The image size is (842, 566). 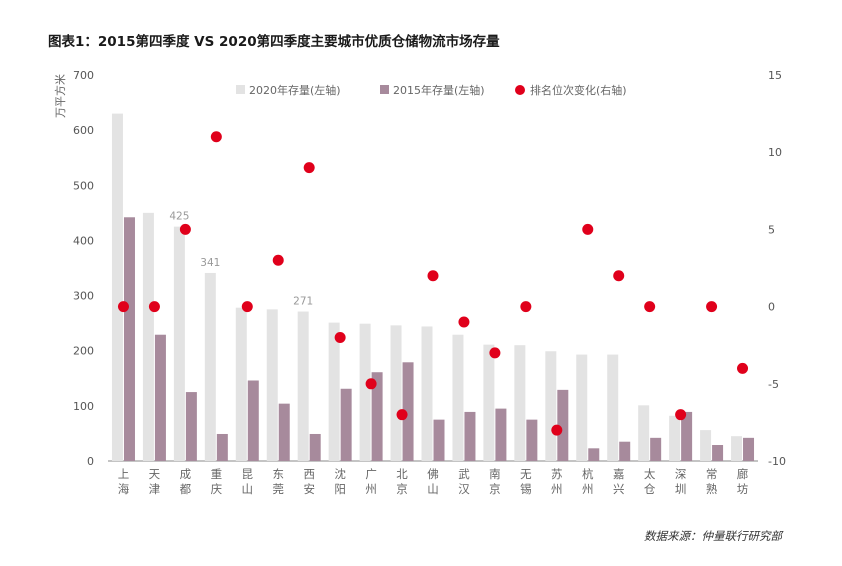 What do you see at coordinates (557, 474) in the screenshot?
I see `category-label: 苏` at bounding box center [557, 474].